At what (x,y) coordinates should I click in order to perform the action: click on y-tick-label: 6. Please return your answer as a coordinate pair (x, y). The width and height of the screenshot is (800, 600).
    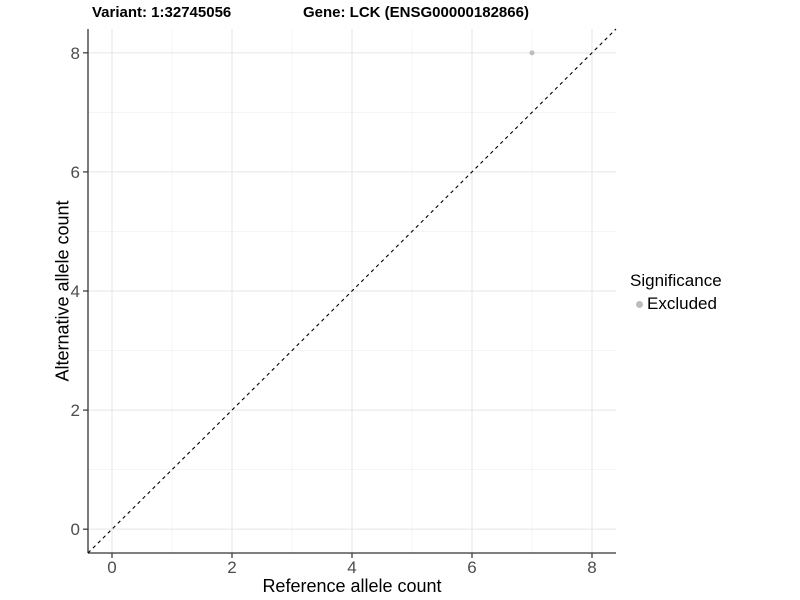
    Looking at the image, I should click on (75, 172).